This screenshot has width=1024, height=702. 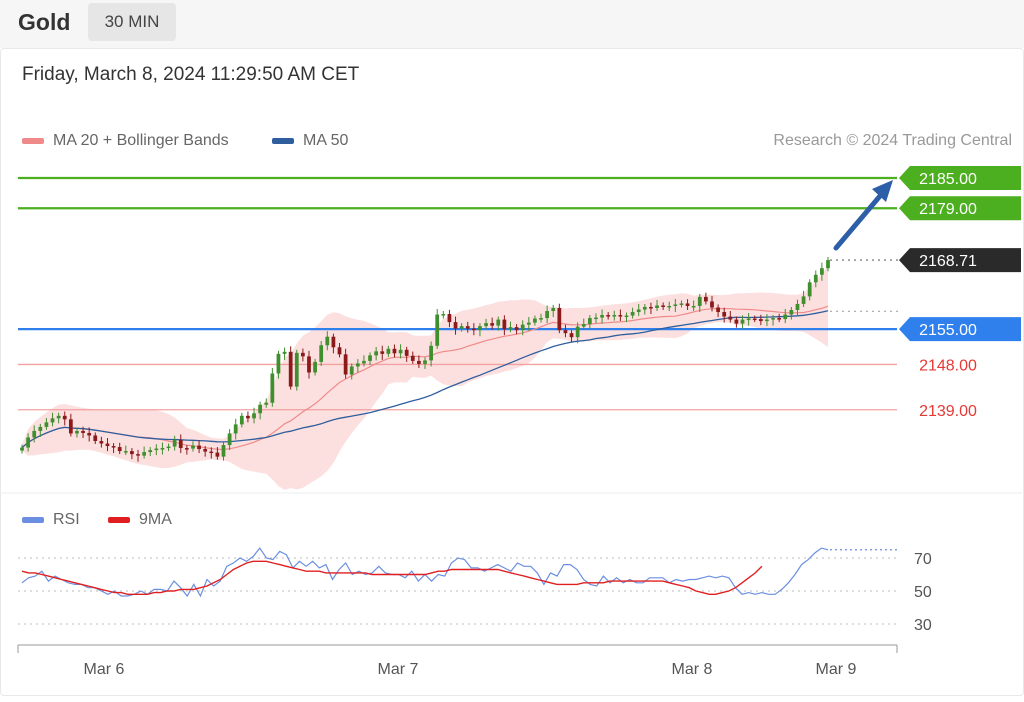 I want to click on price-label-2179.00: 2179.00, so click(x=948, y=209).